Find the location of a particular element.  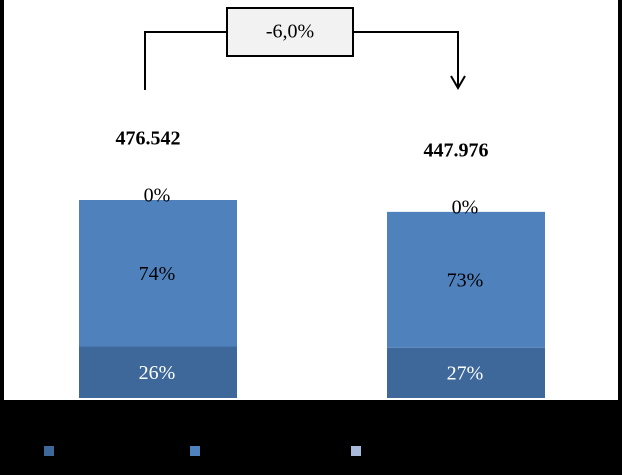

segment-label: 26% is located at coordinates (157, 373).